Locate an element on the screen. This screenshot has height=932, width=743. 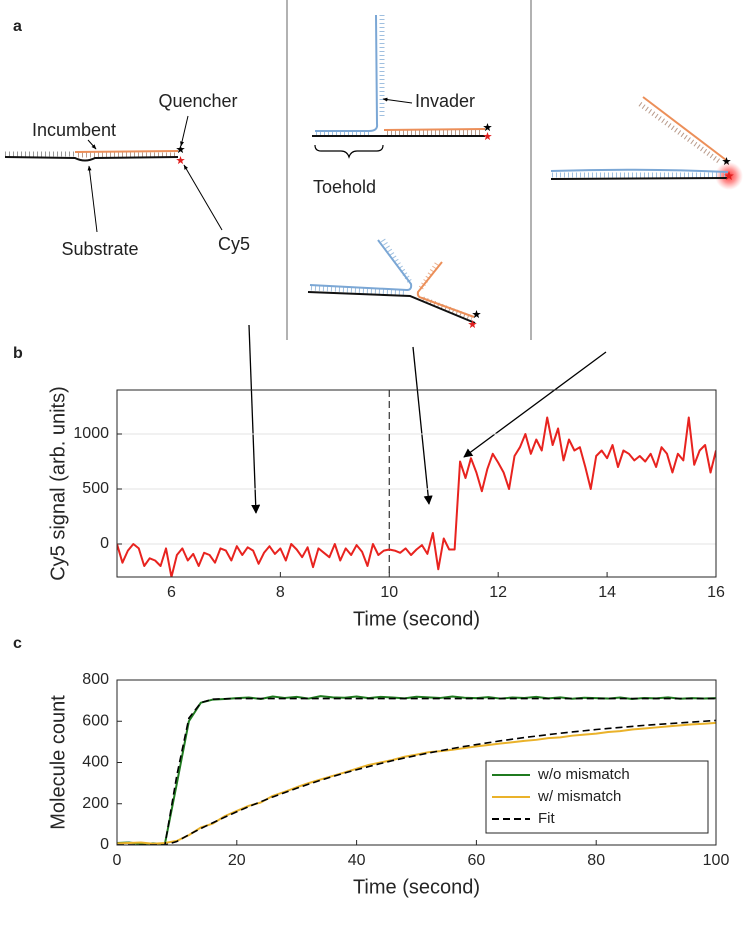
y-tick-label: 500 is located at coordinates (95, 488).